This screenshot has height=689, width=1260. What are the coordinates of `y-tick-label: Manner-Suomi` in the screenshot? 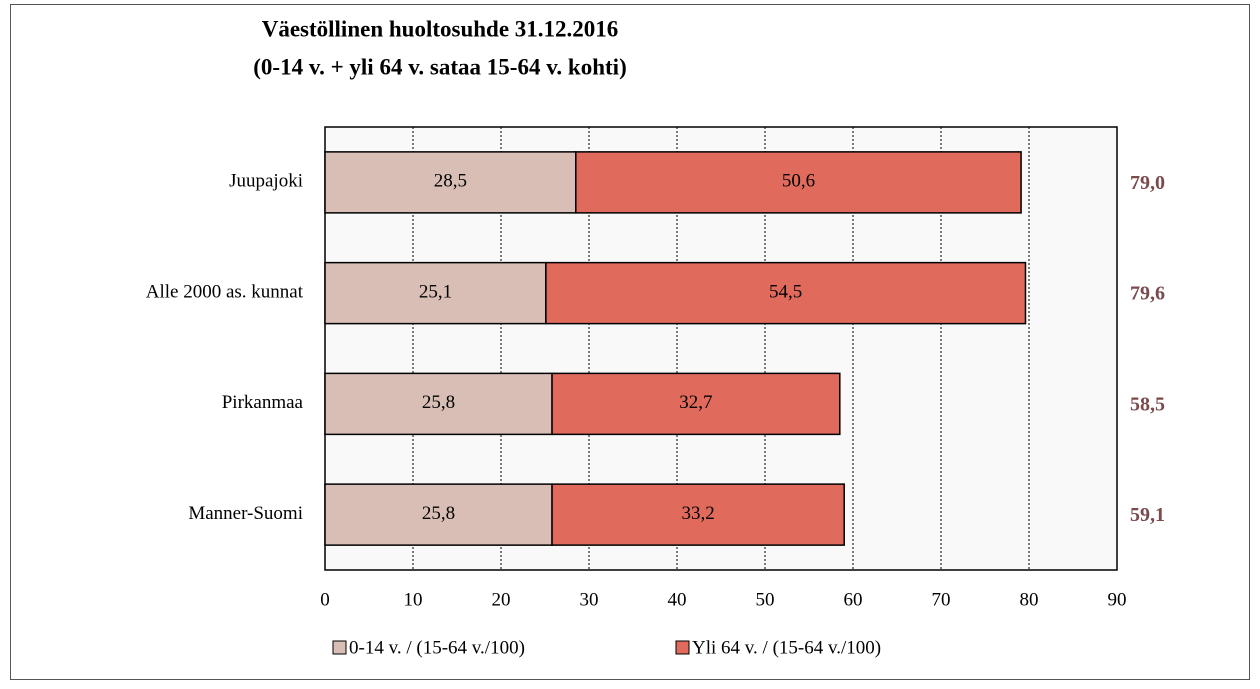 It's located at (245, 513).